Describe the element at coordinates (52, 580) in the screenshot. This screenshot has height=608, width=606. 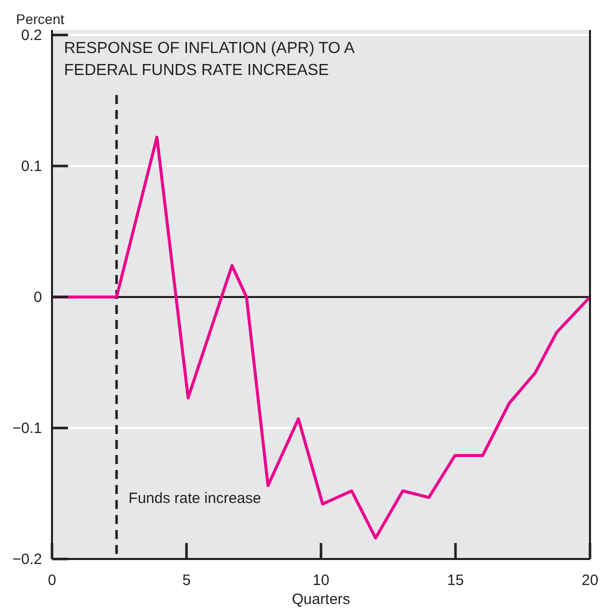
I see `x-tick-label: 0` at that location.